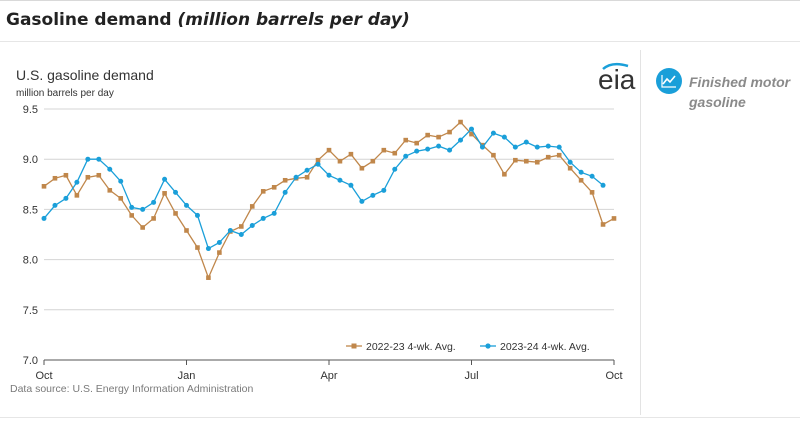 This screenshot has width=800, height=431. Describe the element at coordinates (400, 41) in the screenshot. I see `title-divider` at that location.